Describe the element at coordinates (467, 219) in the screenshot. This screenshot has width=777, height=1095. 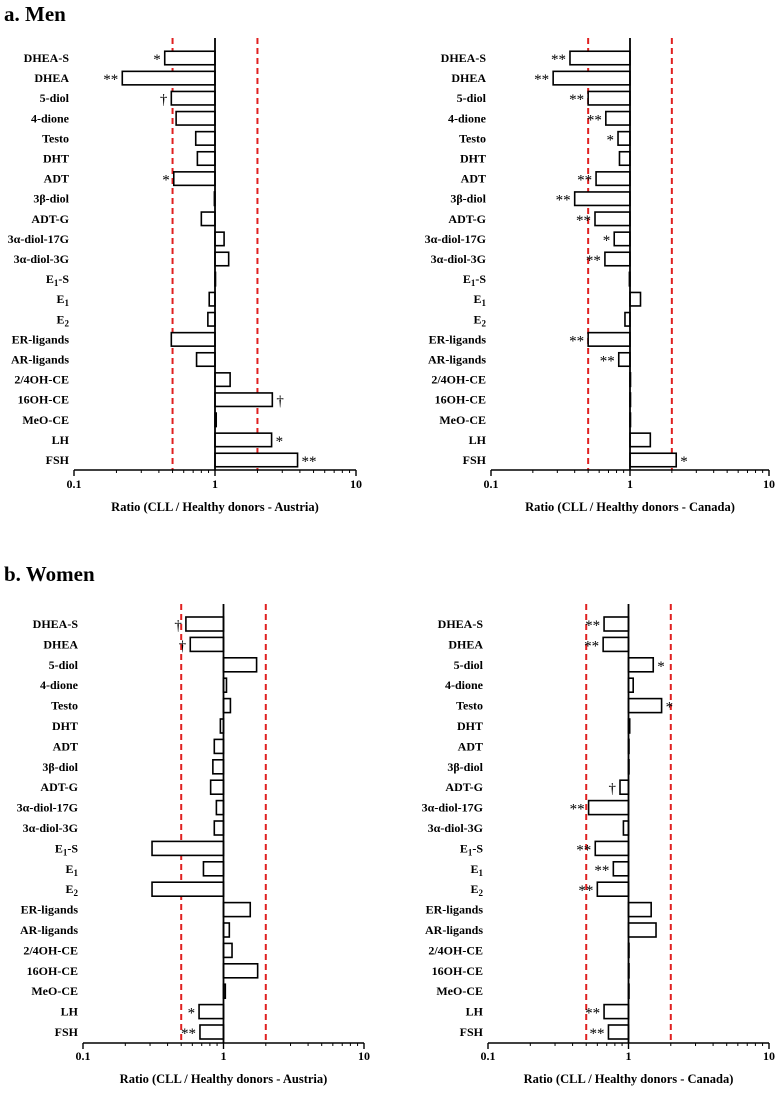
I see `category-label: ADT-G` at that location.